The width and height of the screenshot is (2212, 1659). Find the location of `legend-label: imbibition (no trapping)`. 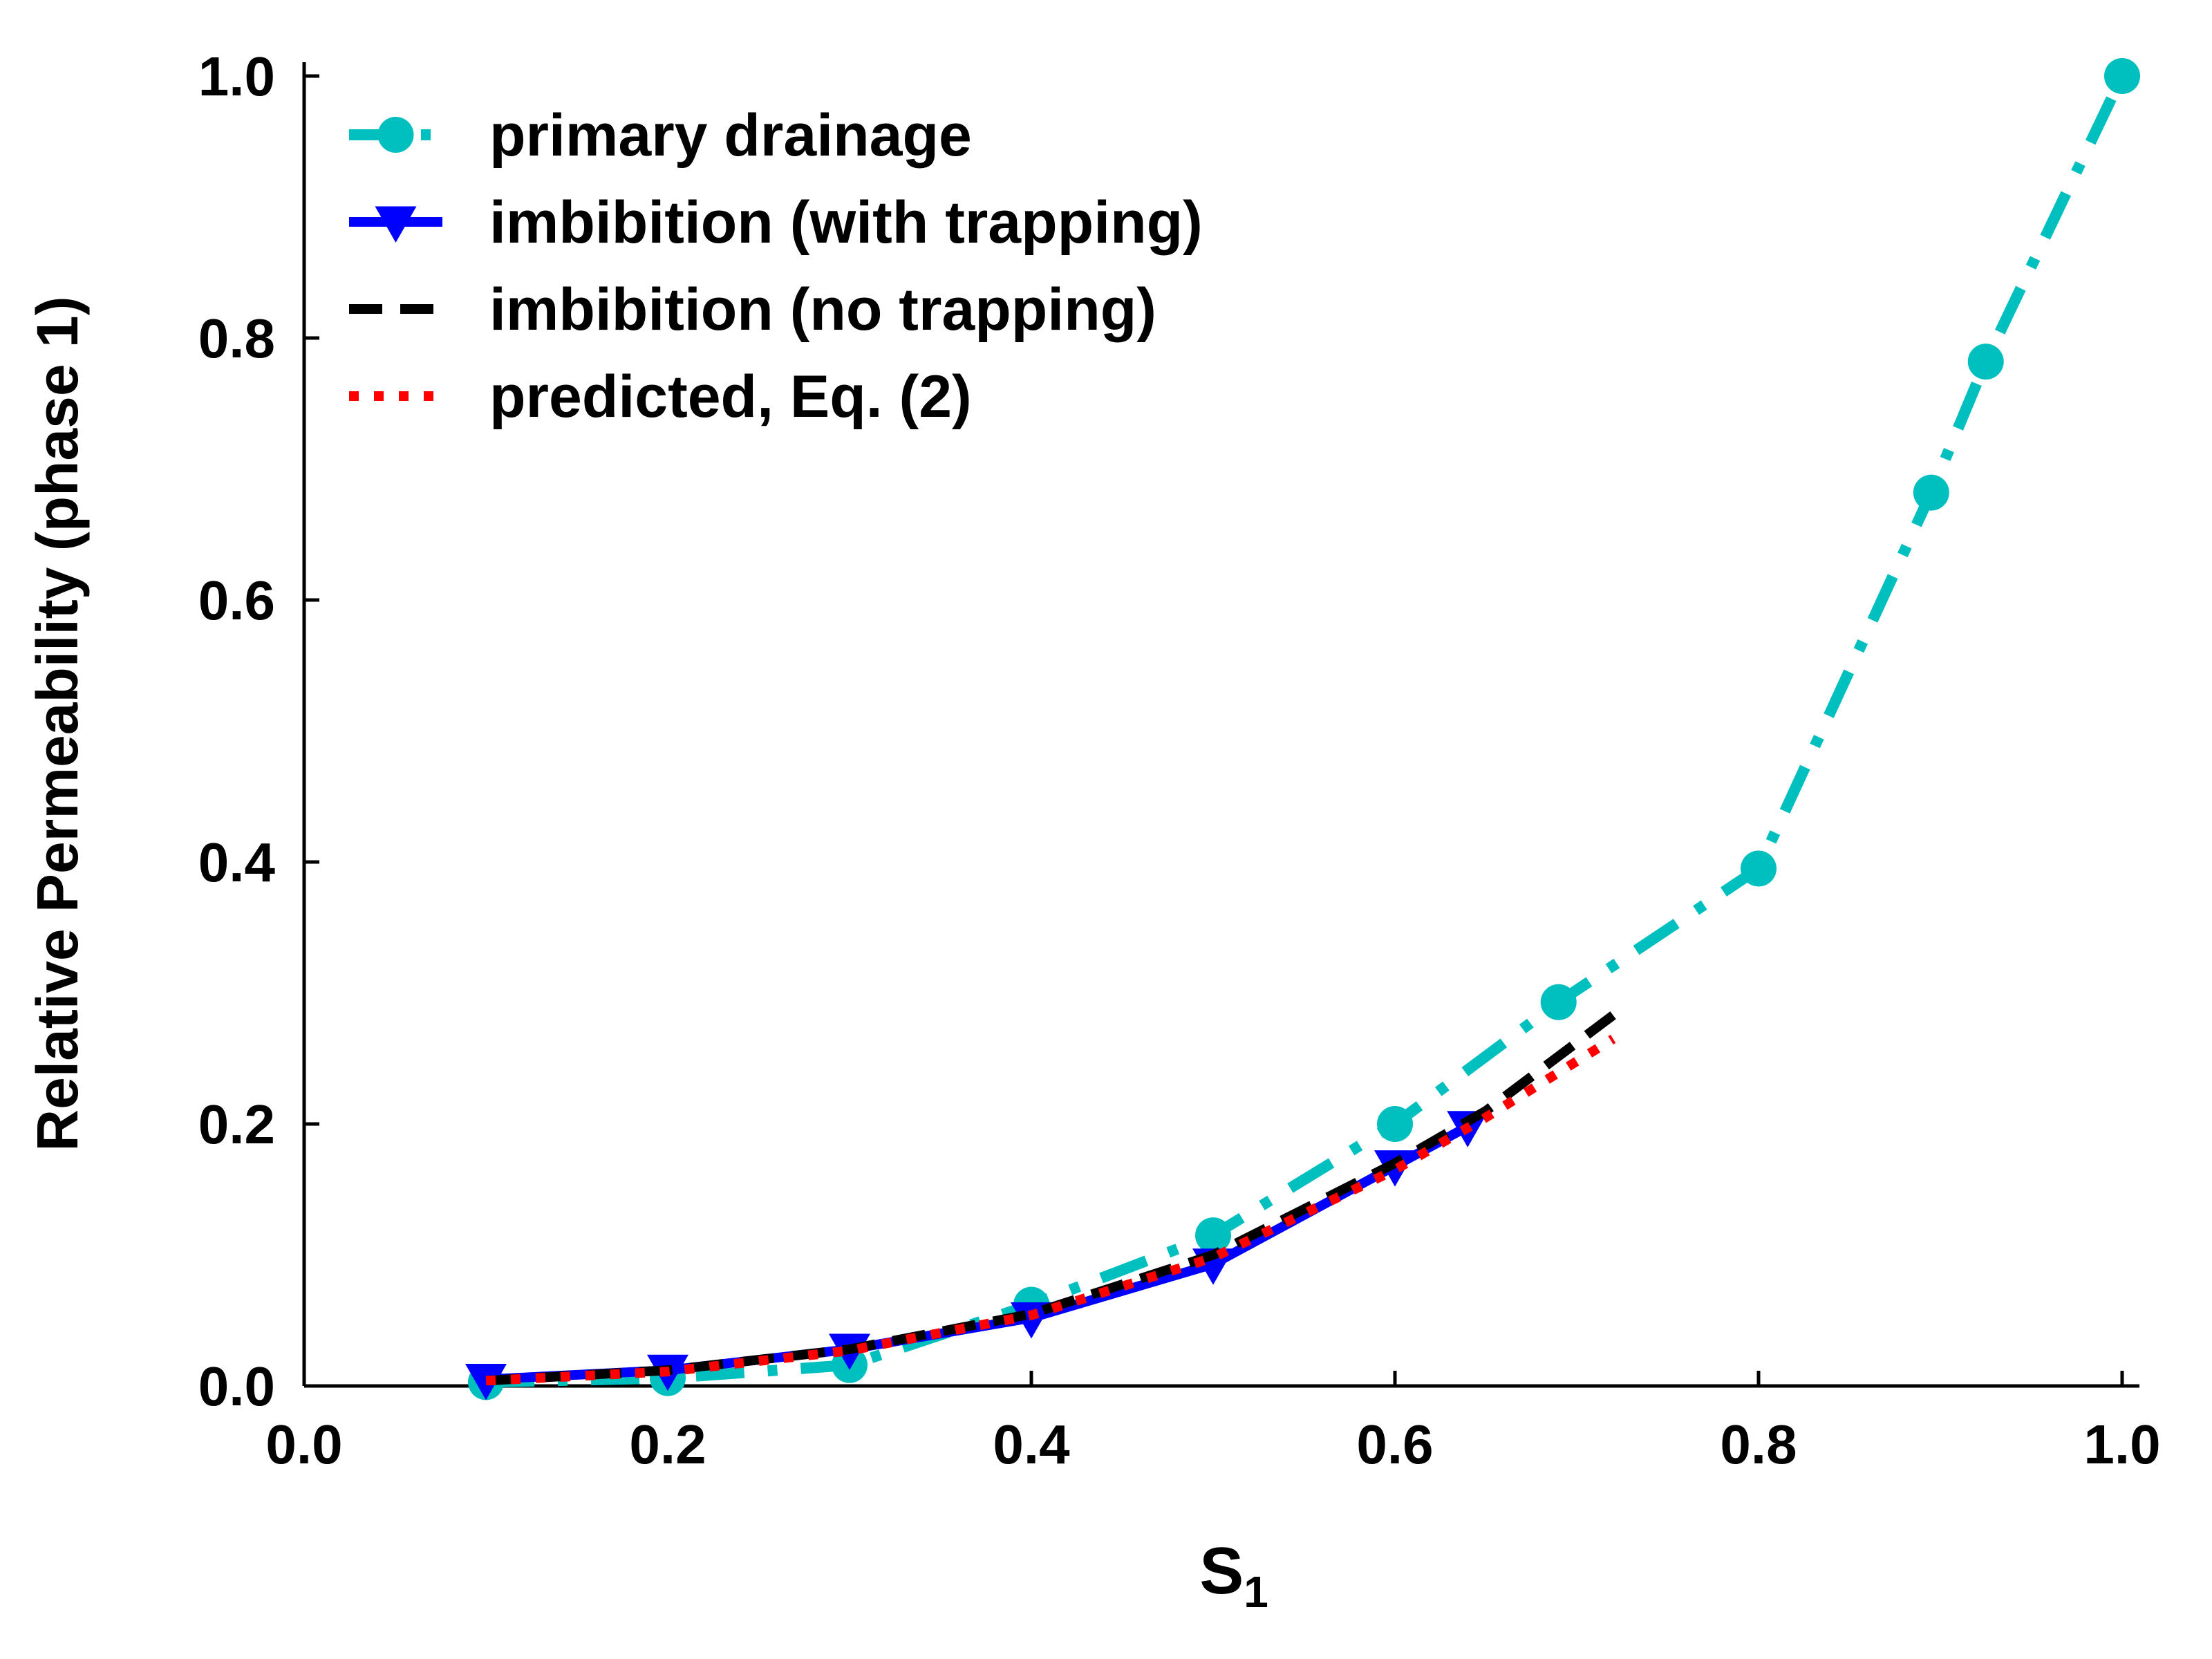

legend-label: imbibition (no trapping) is located at coordinates (822, 309).